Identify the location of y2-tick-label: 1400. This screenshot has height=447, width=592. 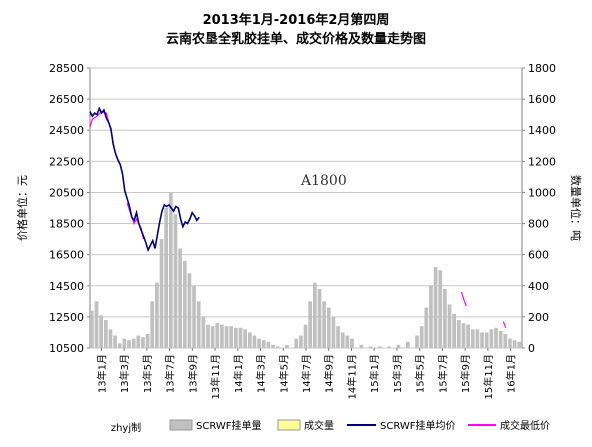
(542, 130).